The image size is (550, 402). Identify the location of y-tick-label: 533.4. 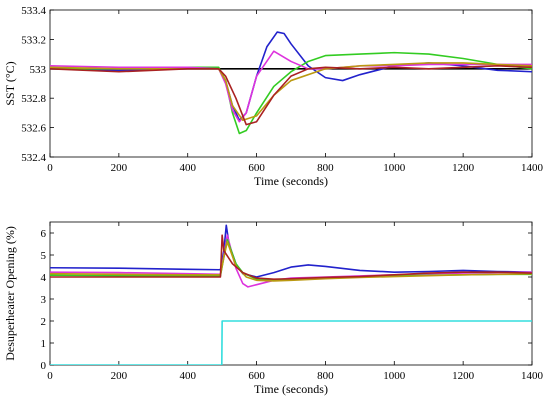
(33, 11).